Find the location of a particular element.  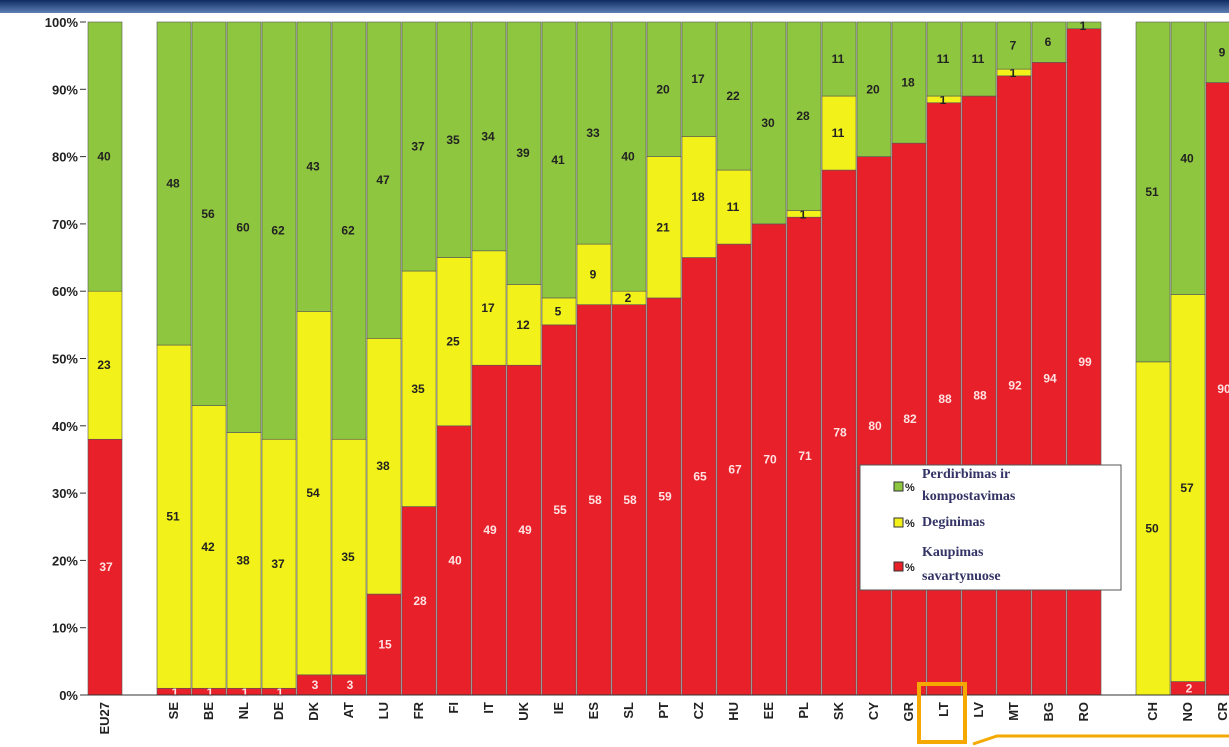

highlight-box is located at coordinates (942, 713).